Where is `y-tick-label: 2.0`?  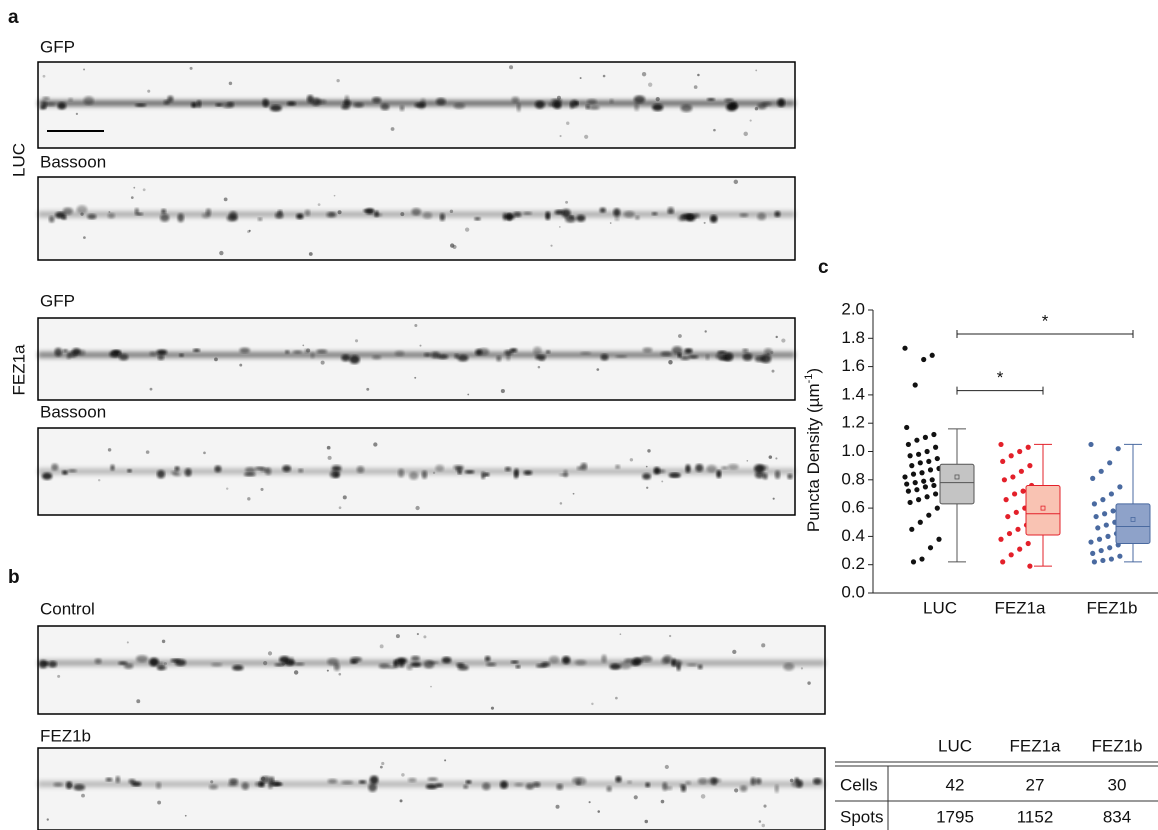 y-tick-label: 2.0 is located at coordinates (853, 308).